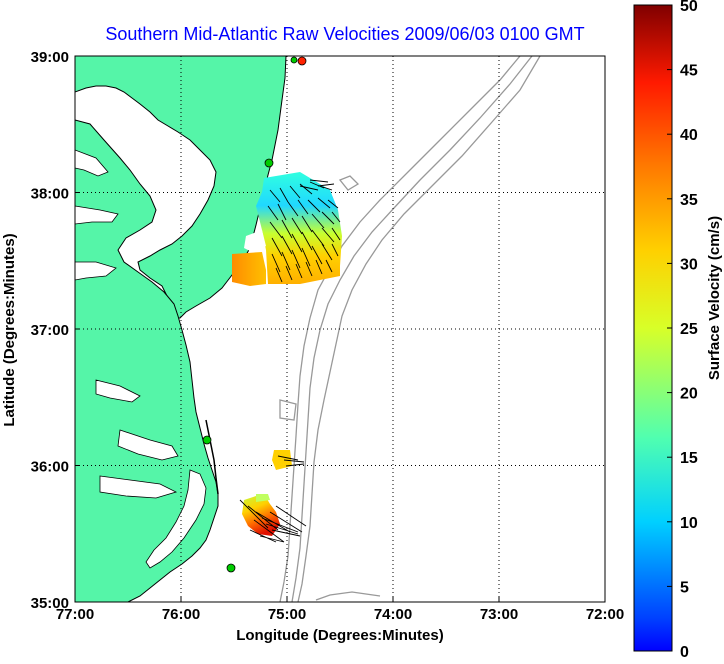 The width and height of the screenshot is (724, 664). What do you see at coordinates (50, 194) in the screenshot?
I see `y-tick-label: 38:00` at bounding box center [50, 194].